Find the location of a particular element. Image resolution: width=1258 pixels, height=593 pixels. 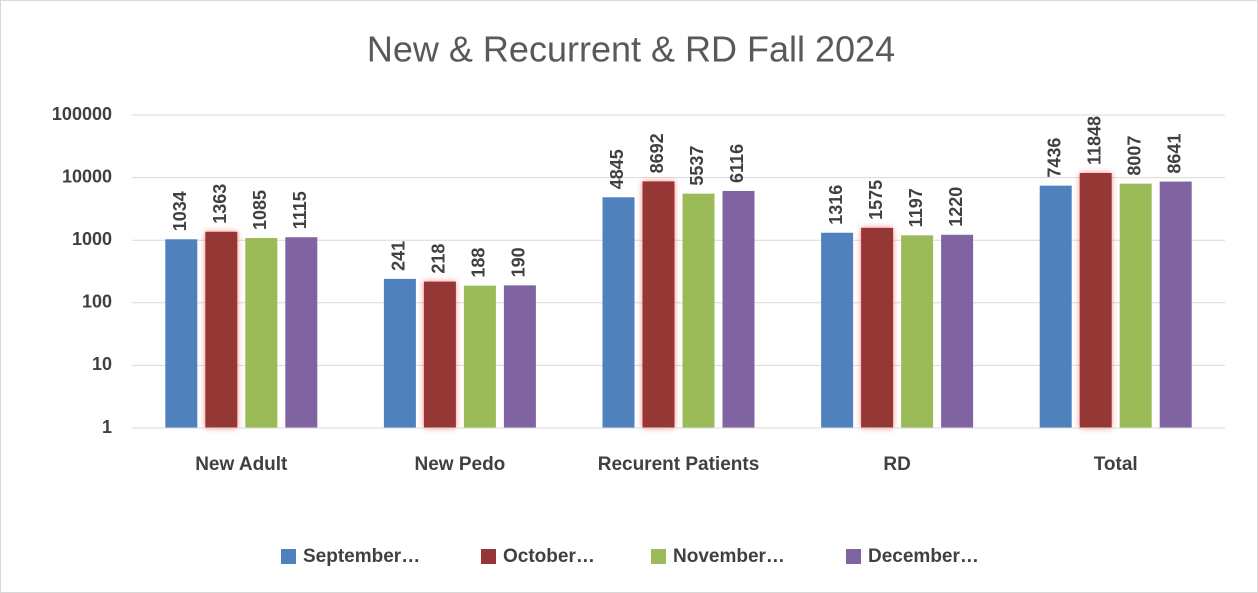

data-label: 188 is located at coordinates (479, 263).